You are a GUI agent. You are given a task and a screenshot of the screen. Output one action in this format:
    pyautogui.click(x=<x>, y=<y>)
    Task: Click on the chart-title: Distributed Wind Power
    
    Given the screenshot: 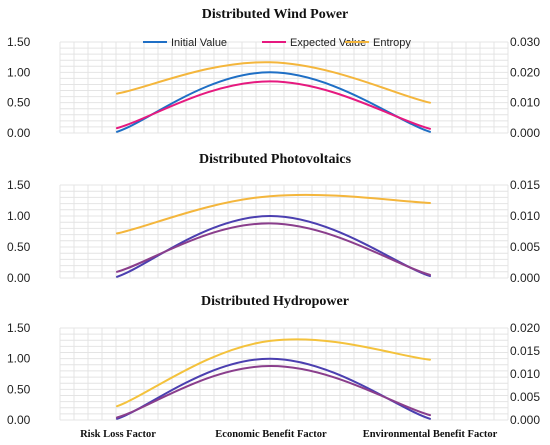 What is the action you would take?
    pyautogui.click(x=275, y=14)
    